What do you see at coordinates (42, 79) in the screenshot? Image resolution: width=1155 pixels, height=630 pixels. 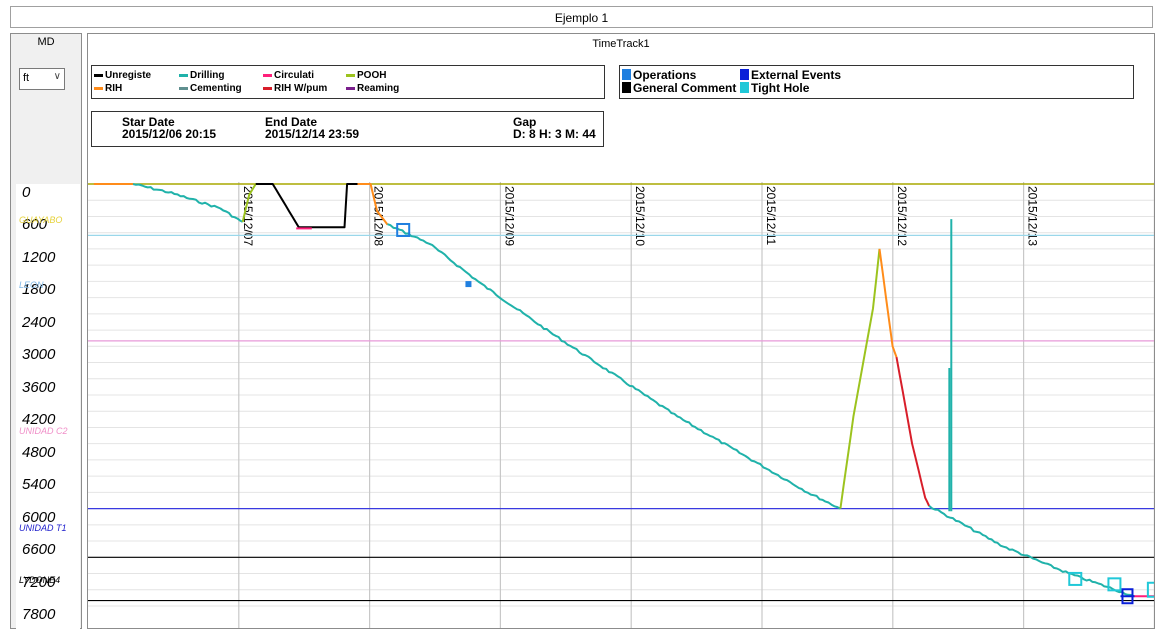 I see `unit-dropdown: ft ∨` at bounding box center [42, 79].